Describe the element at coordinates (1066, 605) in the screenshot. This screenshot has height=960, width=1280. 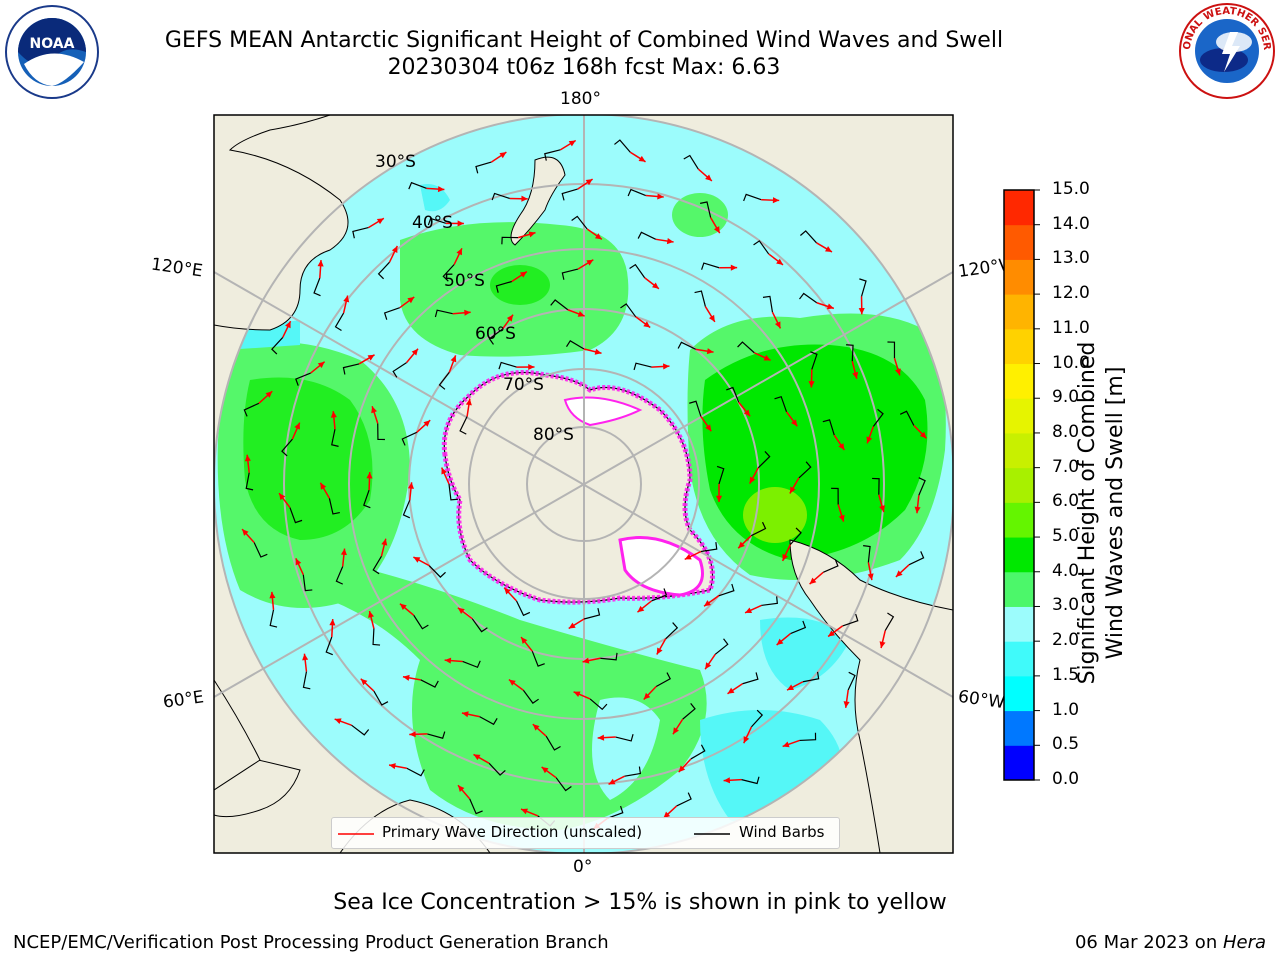
I see `colorbar-tick-label: 3.0` at that location.